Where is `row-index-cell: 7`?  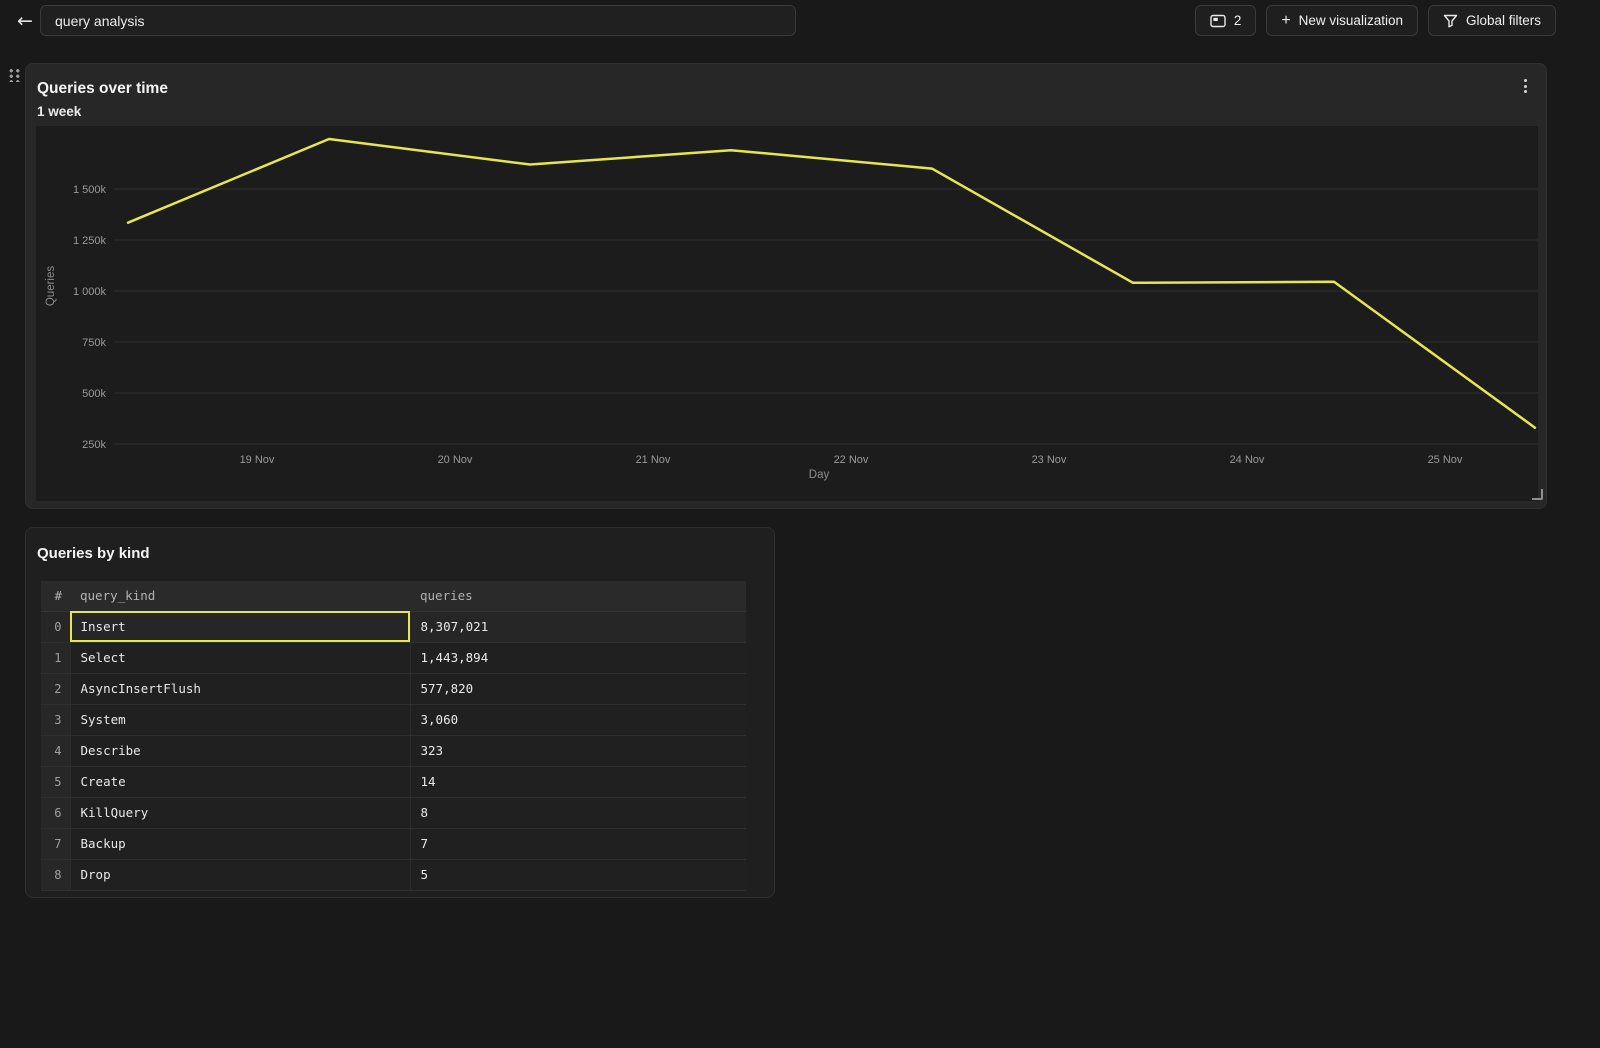
row-index-cell: 7 is located at coordinates (56, 844).